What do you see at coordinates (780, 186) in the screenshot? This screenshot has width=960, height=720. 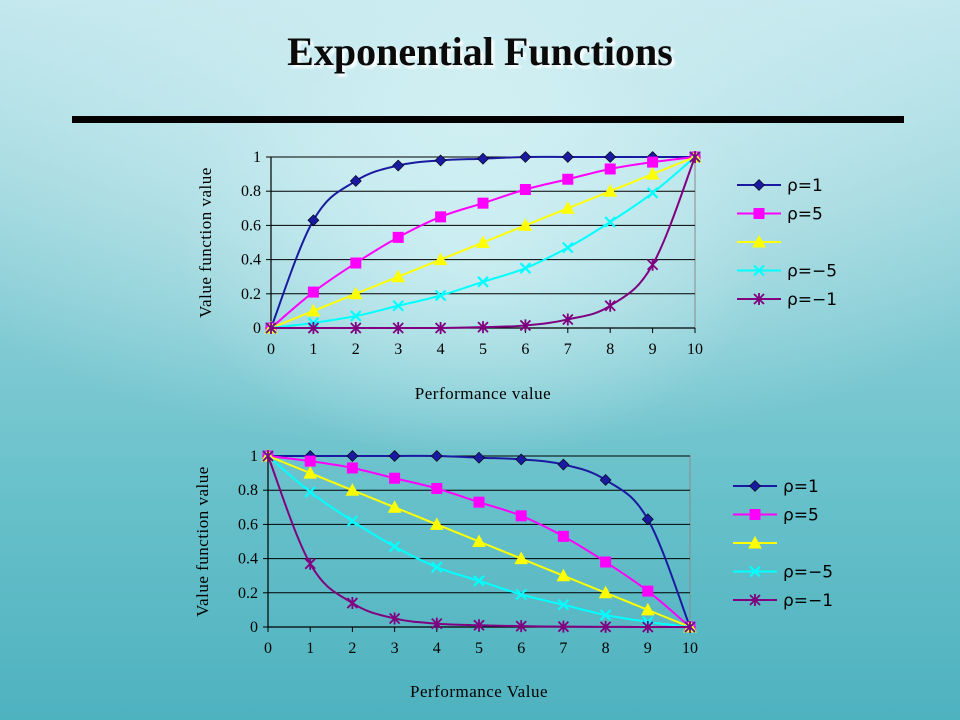 I see `legend-entry: ρ=1` at bounding box center [780, 186].